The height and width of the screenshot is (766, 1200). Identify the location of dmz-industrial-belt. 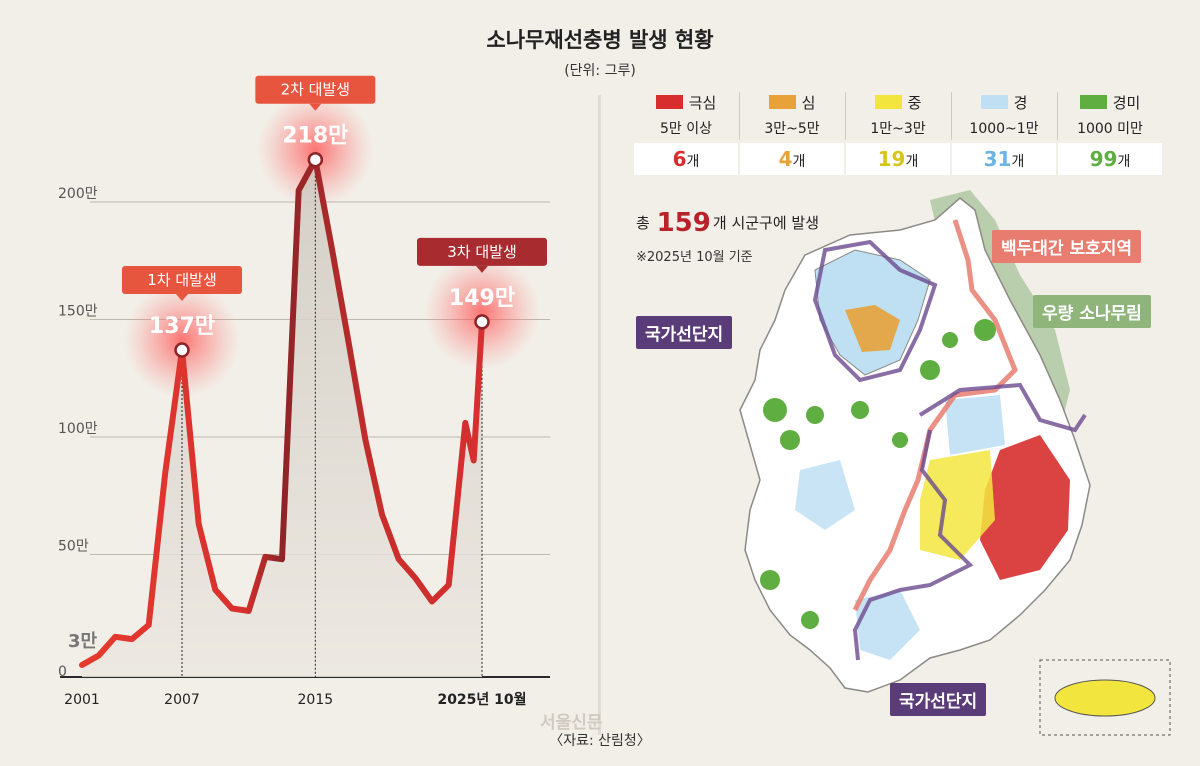
(875, 311).